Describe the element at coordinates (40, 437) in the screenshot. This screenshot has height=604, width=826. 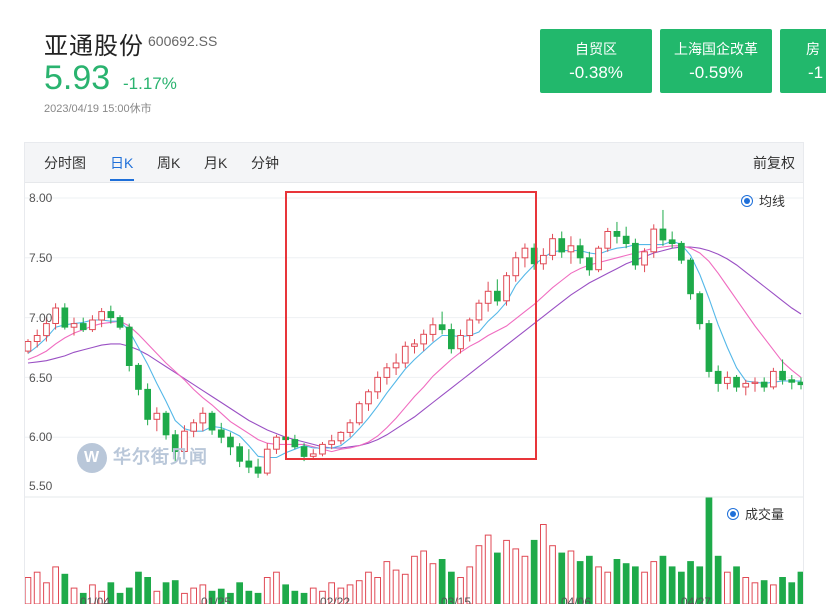
I see `y-tick-label: 6.00` at that location.